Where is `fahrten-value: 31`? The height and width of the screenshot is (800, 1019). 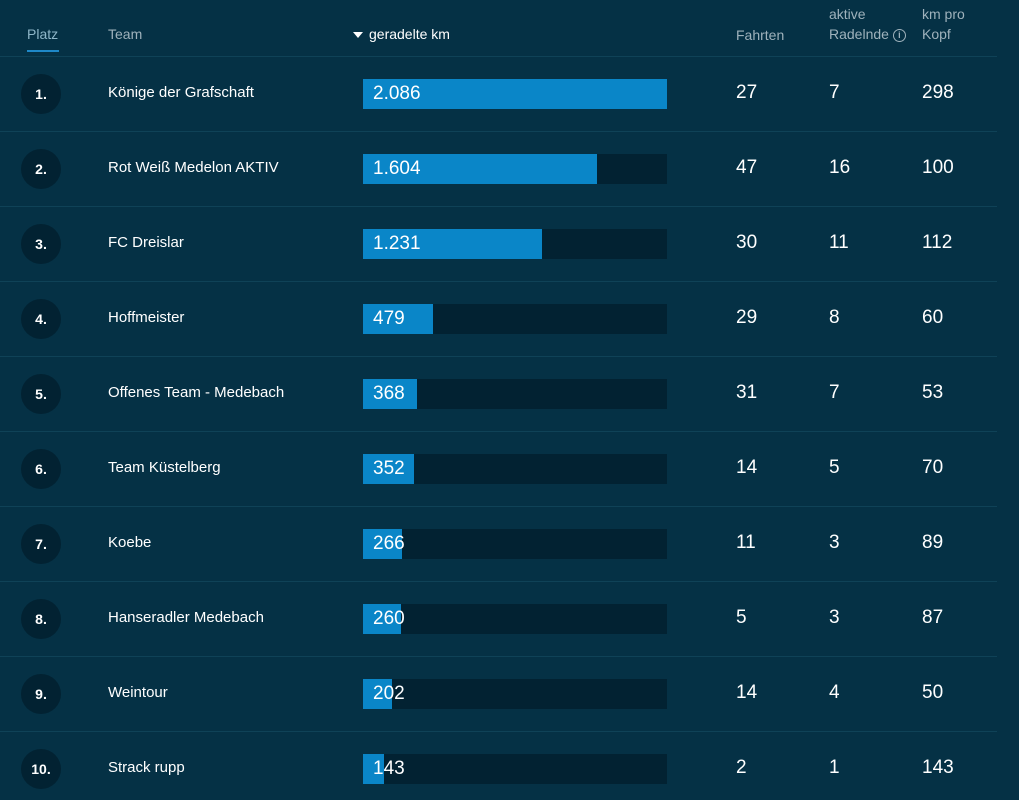 fahrten-value: 31 is located at coordinates (747, 392).